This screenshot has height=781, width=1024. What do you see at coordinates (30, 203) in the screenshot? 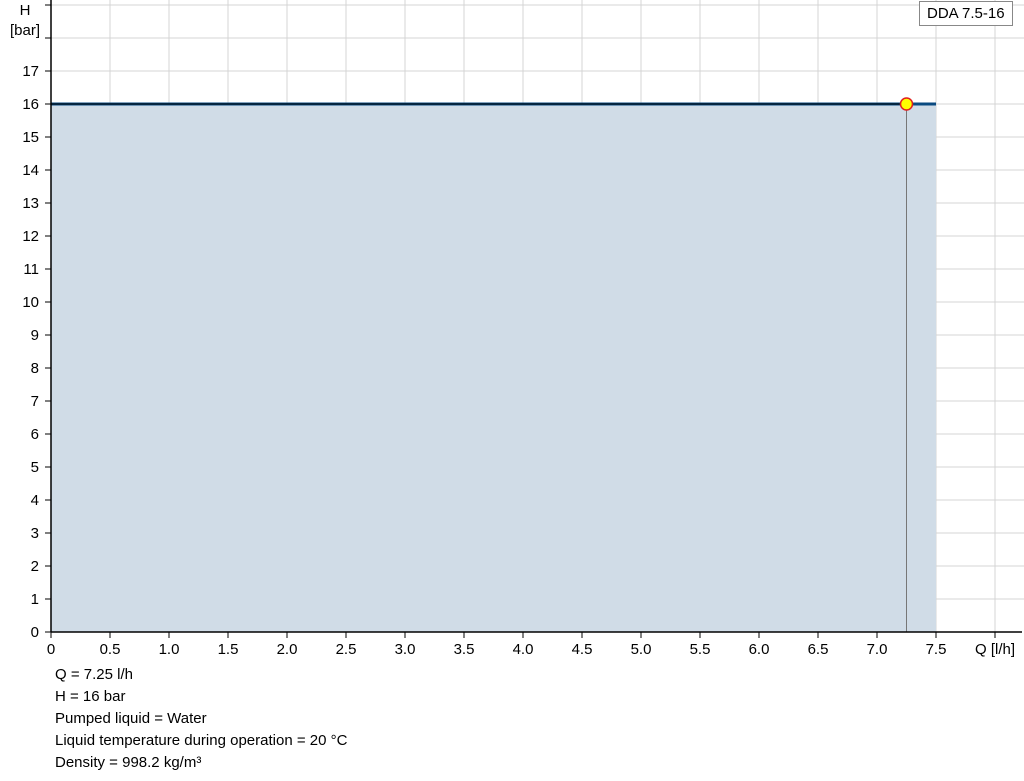
I see `y-tick-label: 13` at bounding box center [30, 203].